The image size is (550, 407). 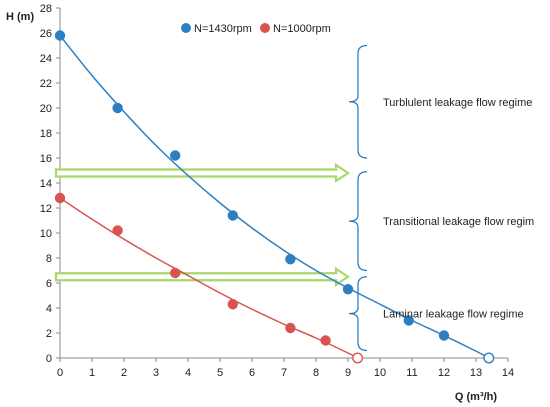 I want to click on x-tick-label: 8, so click(x=316, y=373).